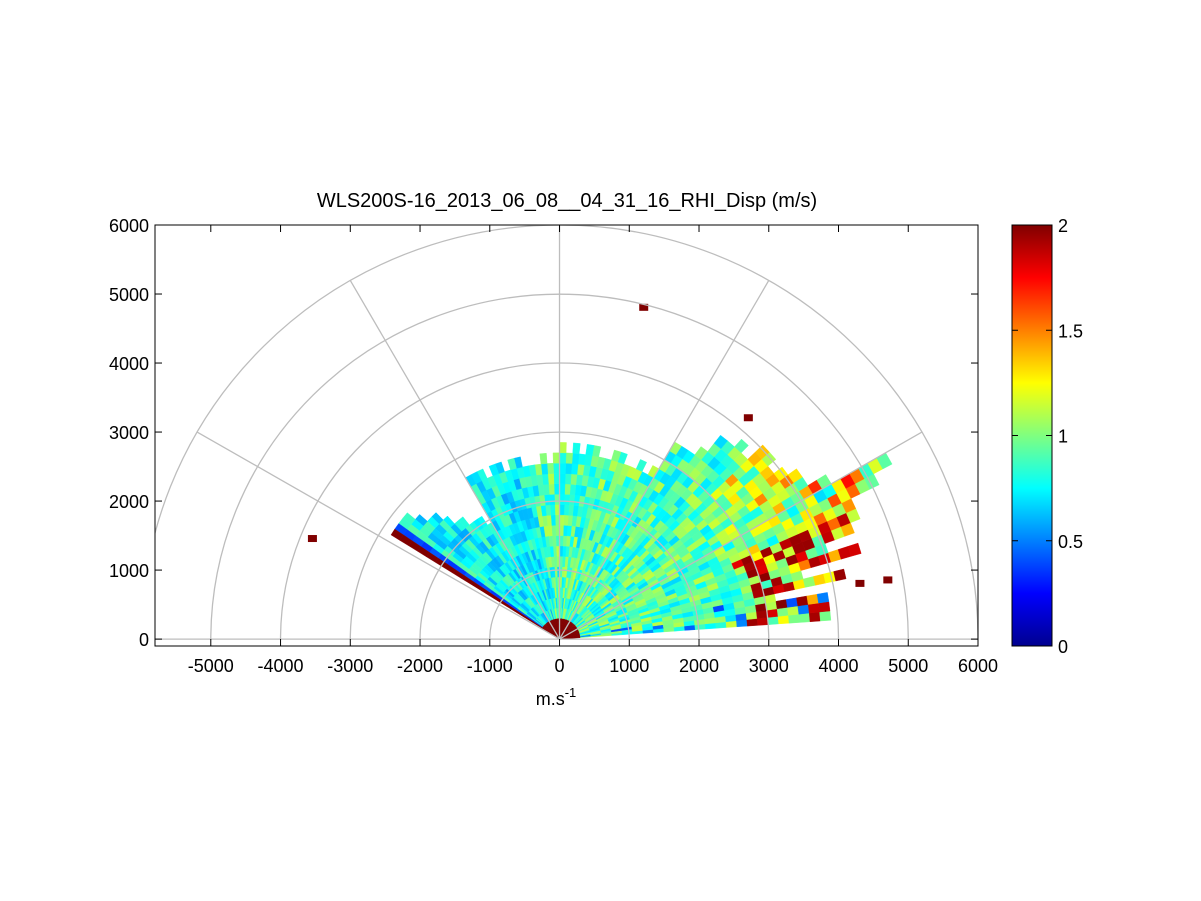 This screenshot has height=901, width=1201. Describe the element at coordinates (350, 666) in the screenshot. I see `x-tick-label: -3000` at that location.